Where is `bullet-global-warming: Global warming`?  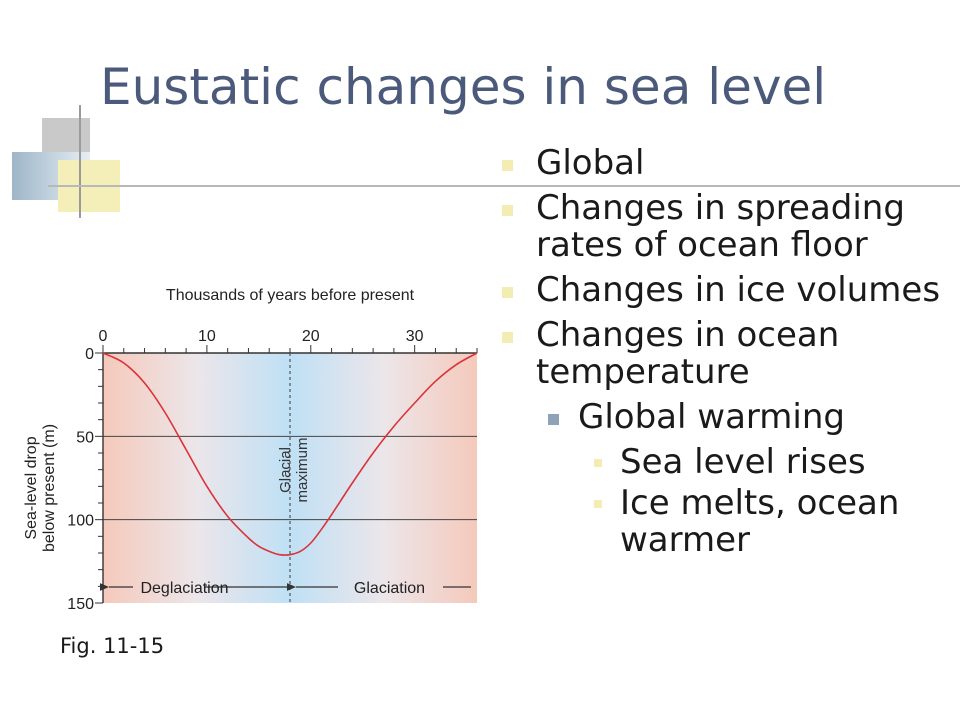 bullet-global-warming: Global warming is located at coordinates (728, 417).